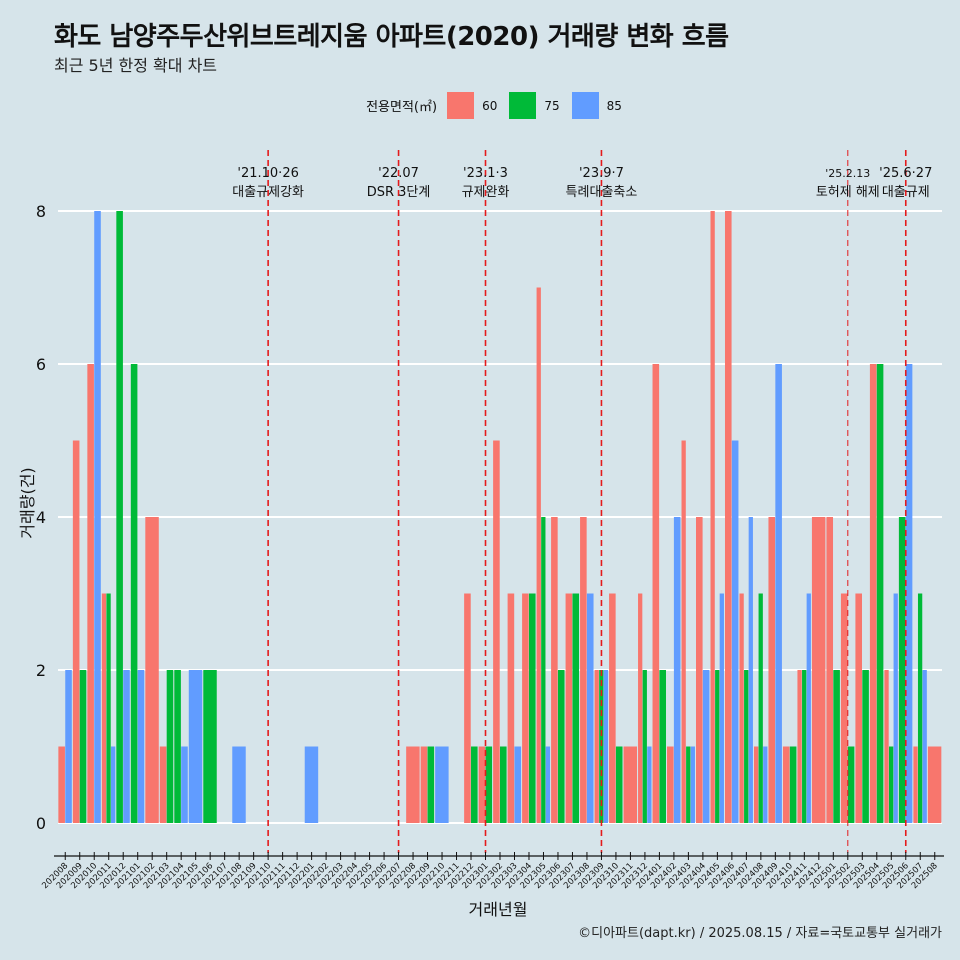  Describe the element at coordinates (398, 173) in the screenshot. I see `event-date-202207: '22.07` at that location.